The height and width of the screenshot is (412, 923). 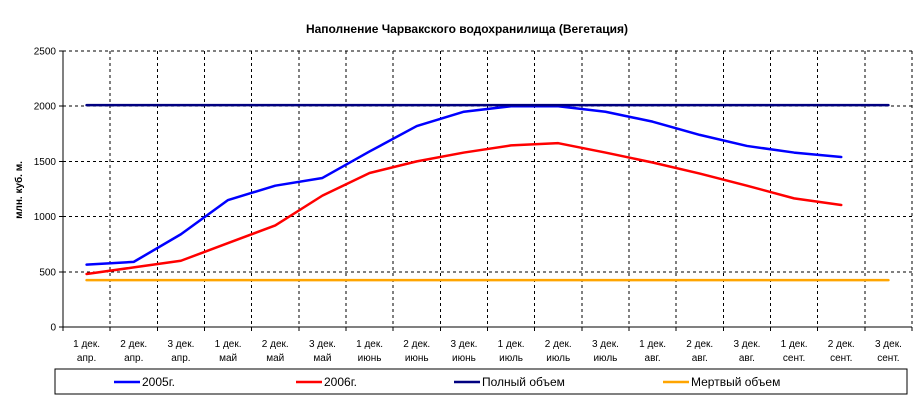 I want to click on legend-box, so click(x=481, y=381).